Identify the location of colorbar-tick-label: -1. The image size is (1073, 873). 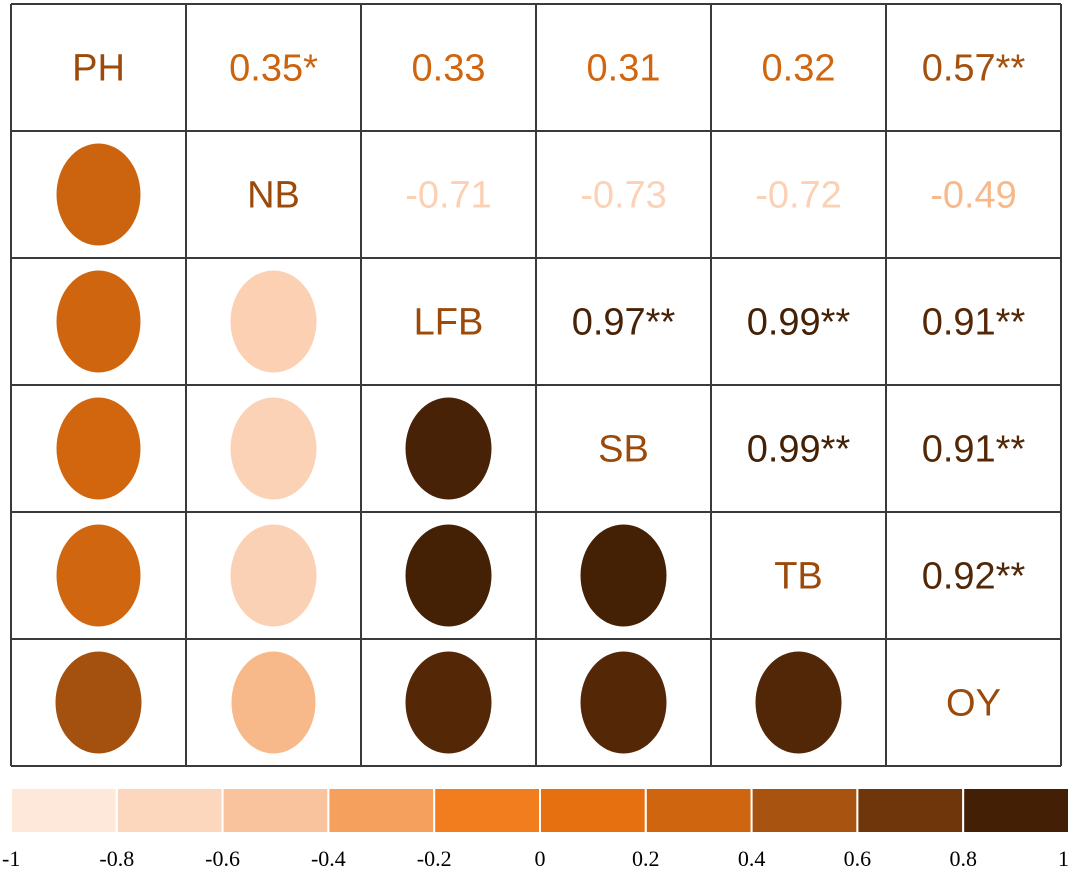
(11, 858).